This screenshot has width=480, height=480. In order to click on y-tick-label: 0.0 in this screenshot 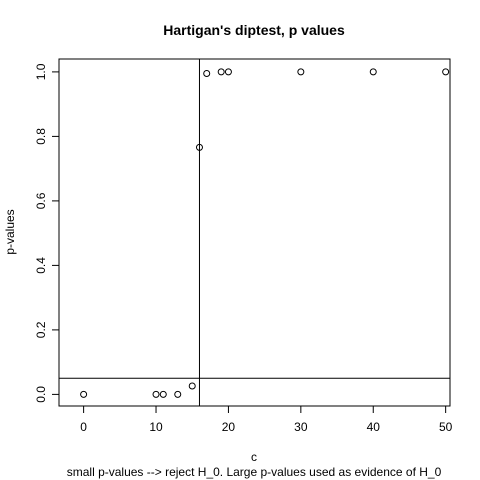, I will do `click(41, 394)`.